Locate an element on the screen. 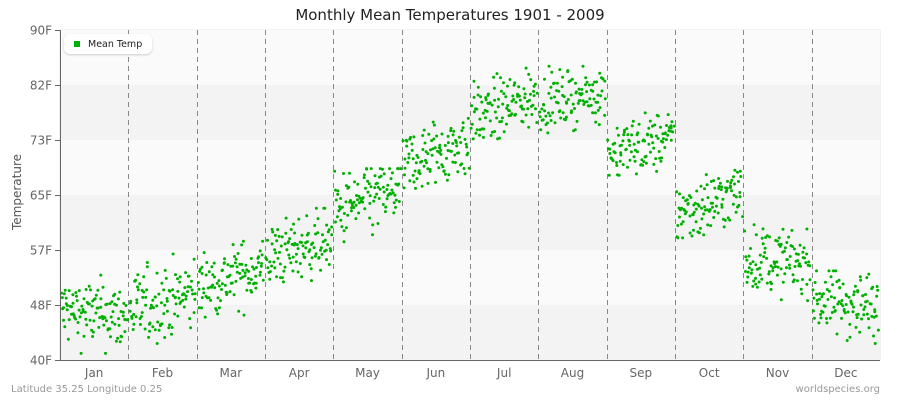 This screenshot has width=900, height=400. location-caption: Latitude 35.25 Longitude 0.25 is located at coordinates (87, 389).